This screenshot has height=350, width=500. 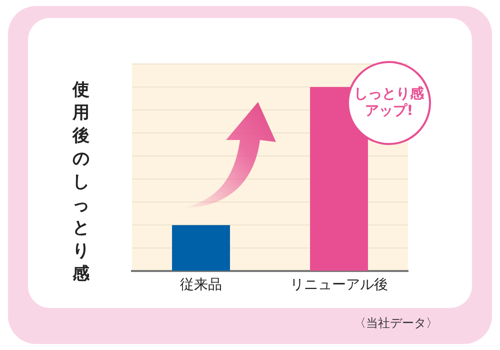 I want to click on annotation: しっとり感アップ!, so click(x=389, y=103).